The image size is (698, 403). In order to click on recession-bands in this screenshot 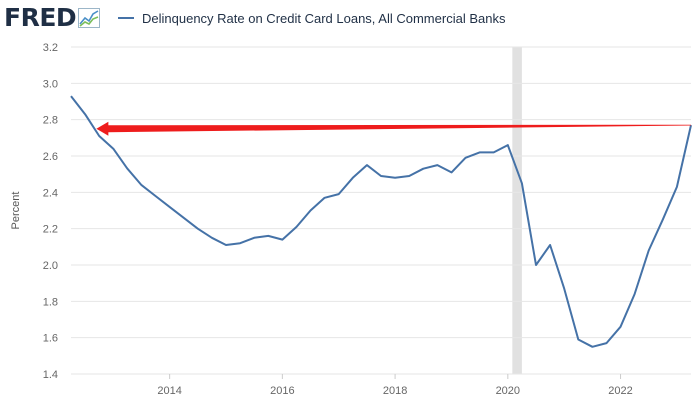, I will do `click(517, 210)`.